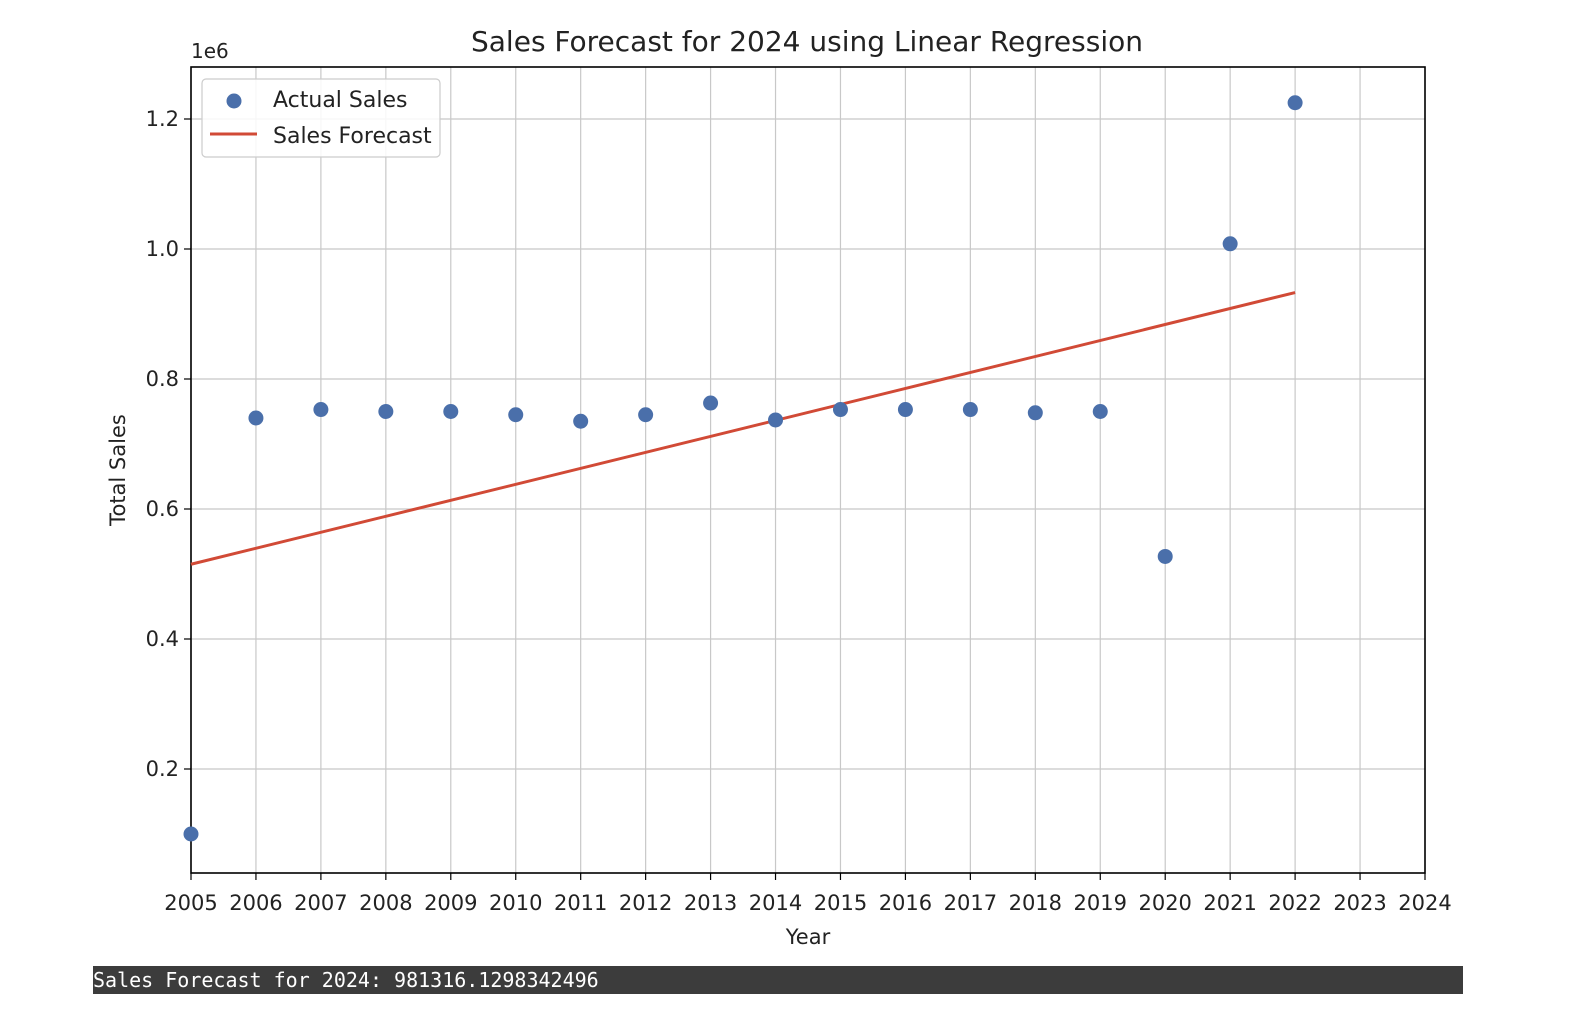 The image size is (1584, 1026). Describe the element at coordinates (1359, 903) in the screenshot. I see `x-tick-label: 2023` at that location.